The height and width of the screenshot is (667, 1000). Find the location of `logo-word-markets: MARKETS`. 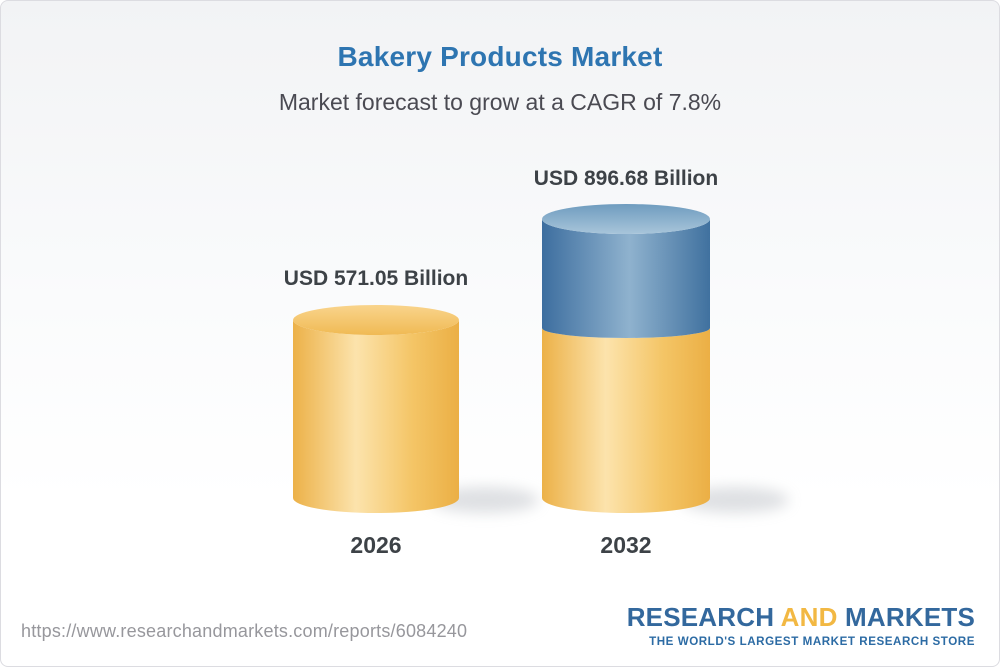

logo-word-markets: MARKETS is located at coordinates (910, 617).